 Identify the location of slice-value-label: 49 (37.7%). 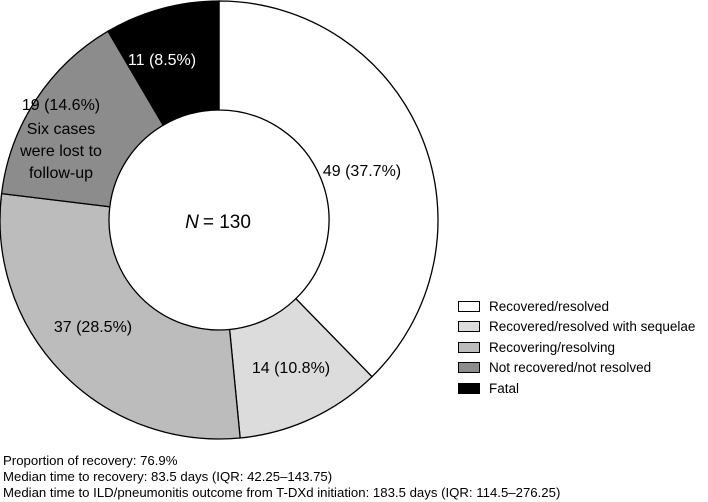
(362, 171).